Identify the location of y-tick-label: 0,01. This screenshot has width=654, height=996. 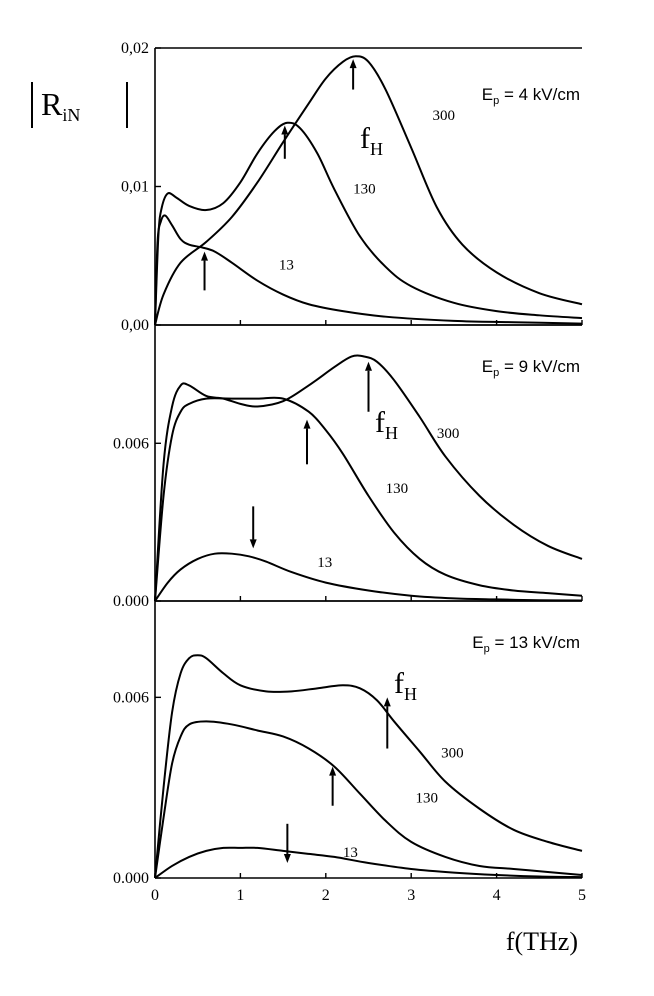
(135, 187).